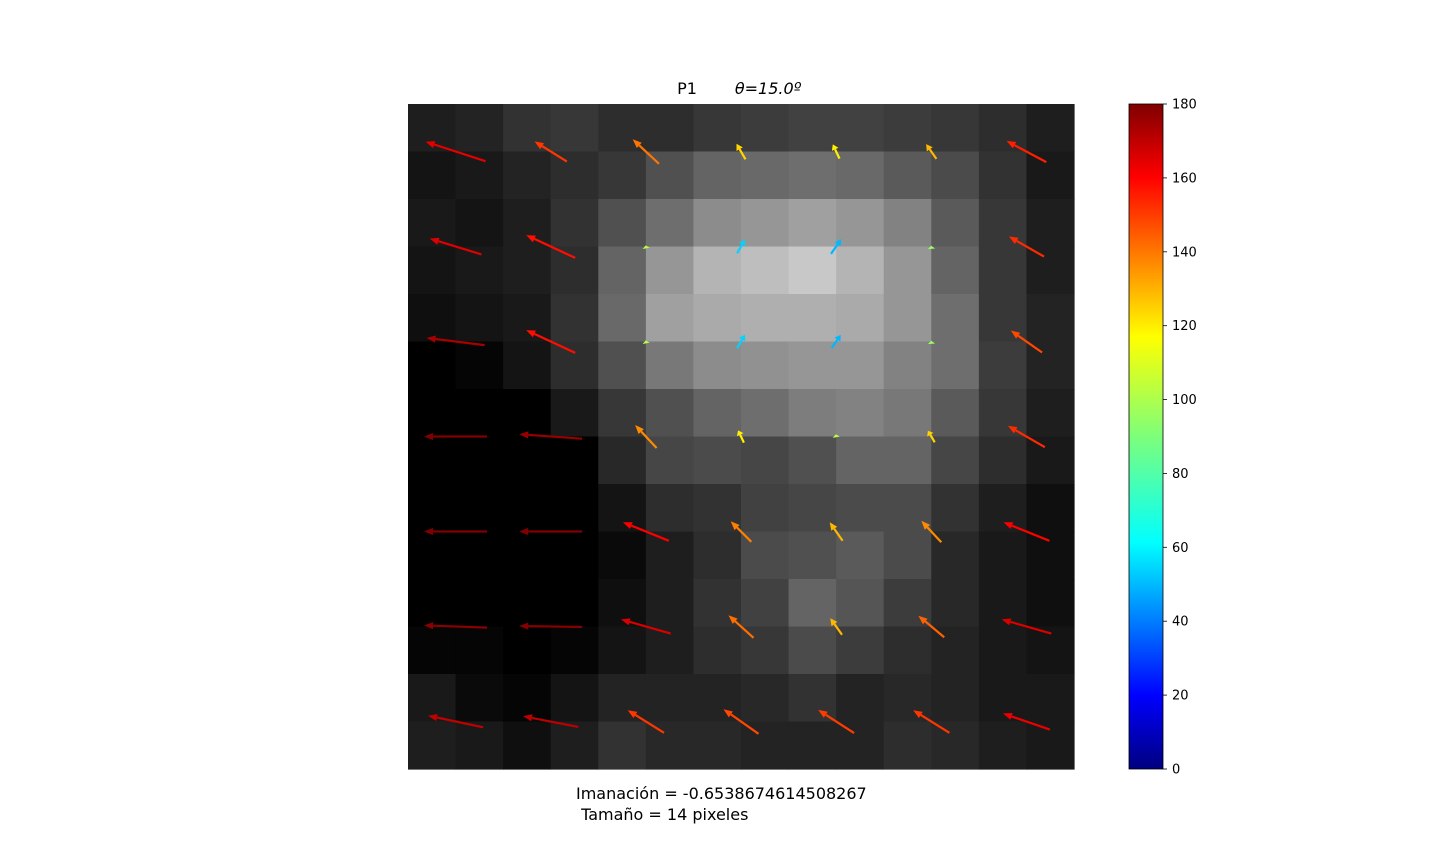 The image size is (1440, 864). Describe the element at coordinates (768, 88) in the screenshot. I see `title-theta: θ=15.0º` at that location.